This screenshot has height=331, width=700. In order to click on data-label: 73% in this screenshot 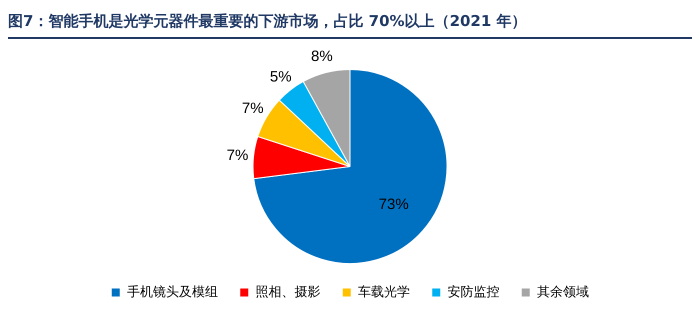, I will do `click(393, 205)`.